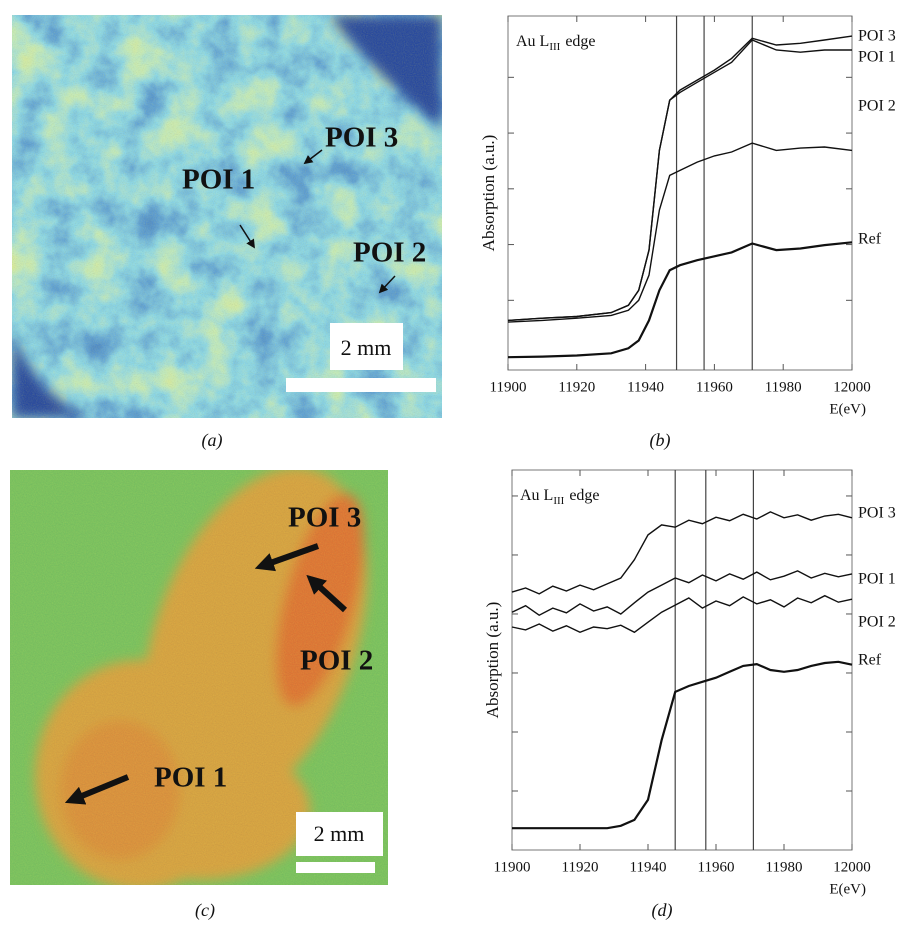 The height and width of the screenshot is (927, 920). I want to click on caption: (c), so click(205, 910).